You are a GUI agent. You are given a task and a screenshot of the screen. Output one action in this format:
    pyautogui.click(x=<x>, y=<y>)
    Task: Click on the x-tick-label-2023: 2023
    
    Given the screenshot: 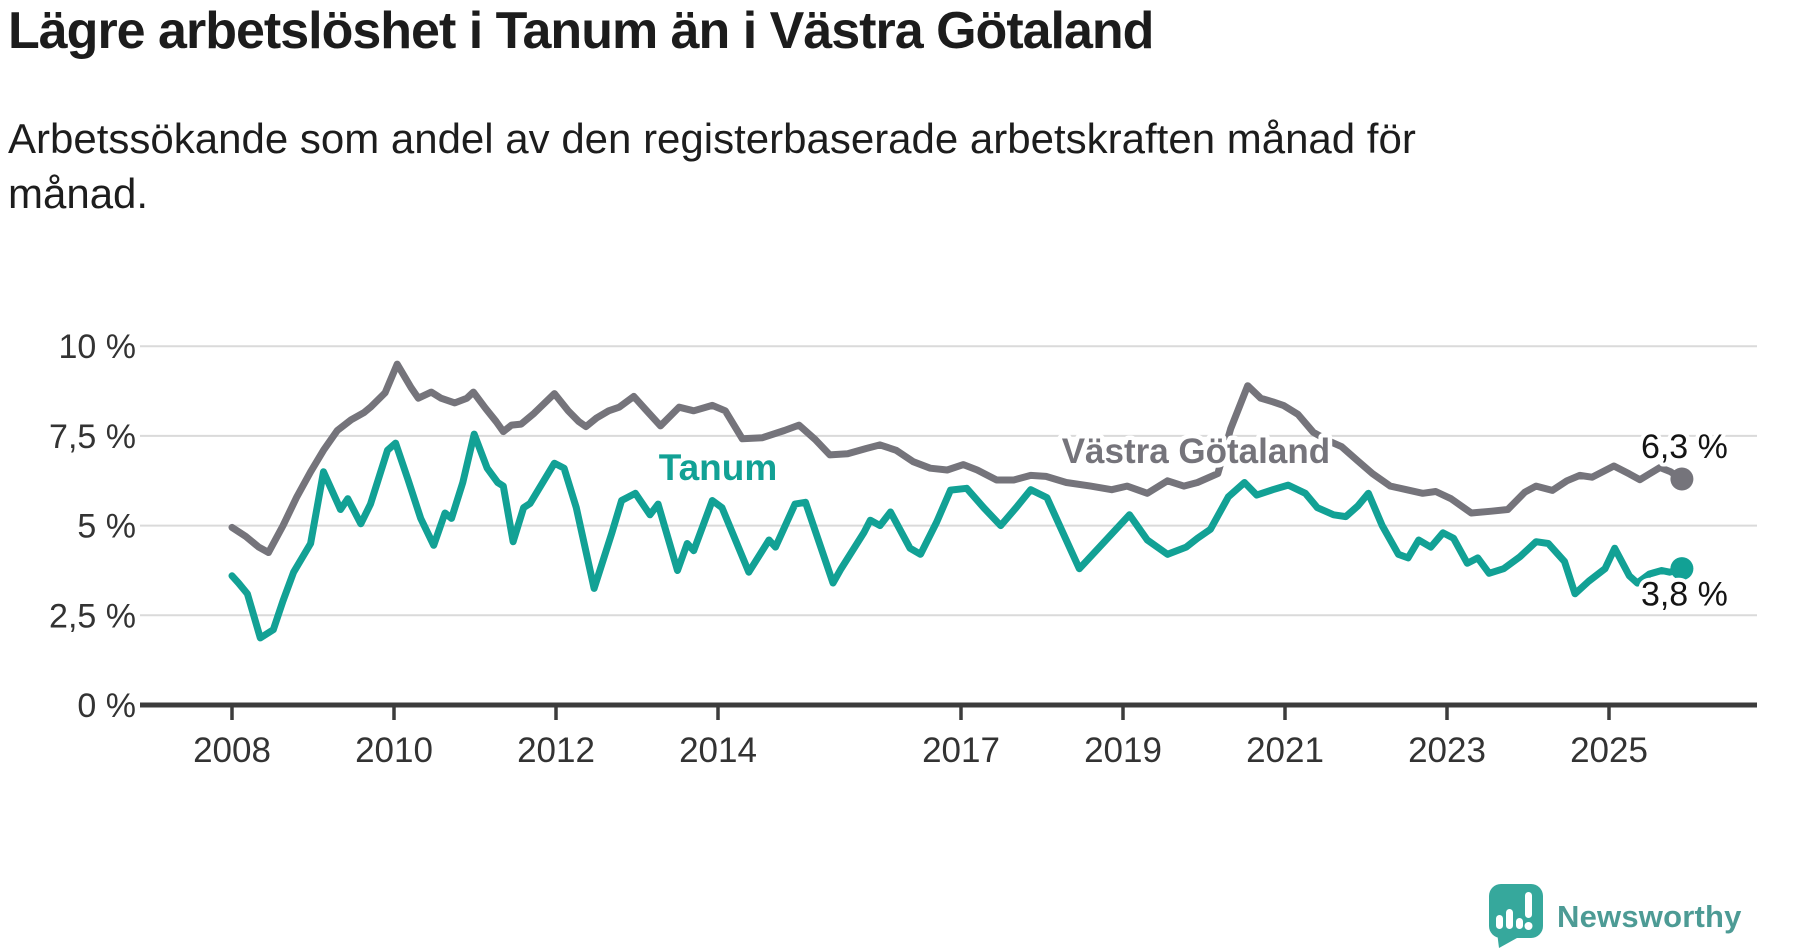 What is the action you would take?
    pyautogui.click(x=1447, y=750)
    